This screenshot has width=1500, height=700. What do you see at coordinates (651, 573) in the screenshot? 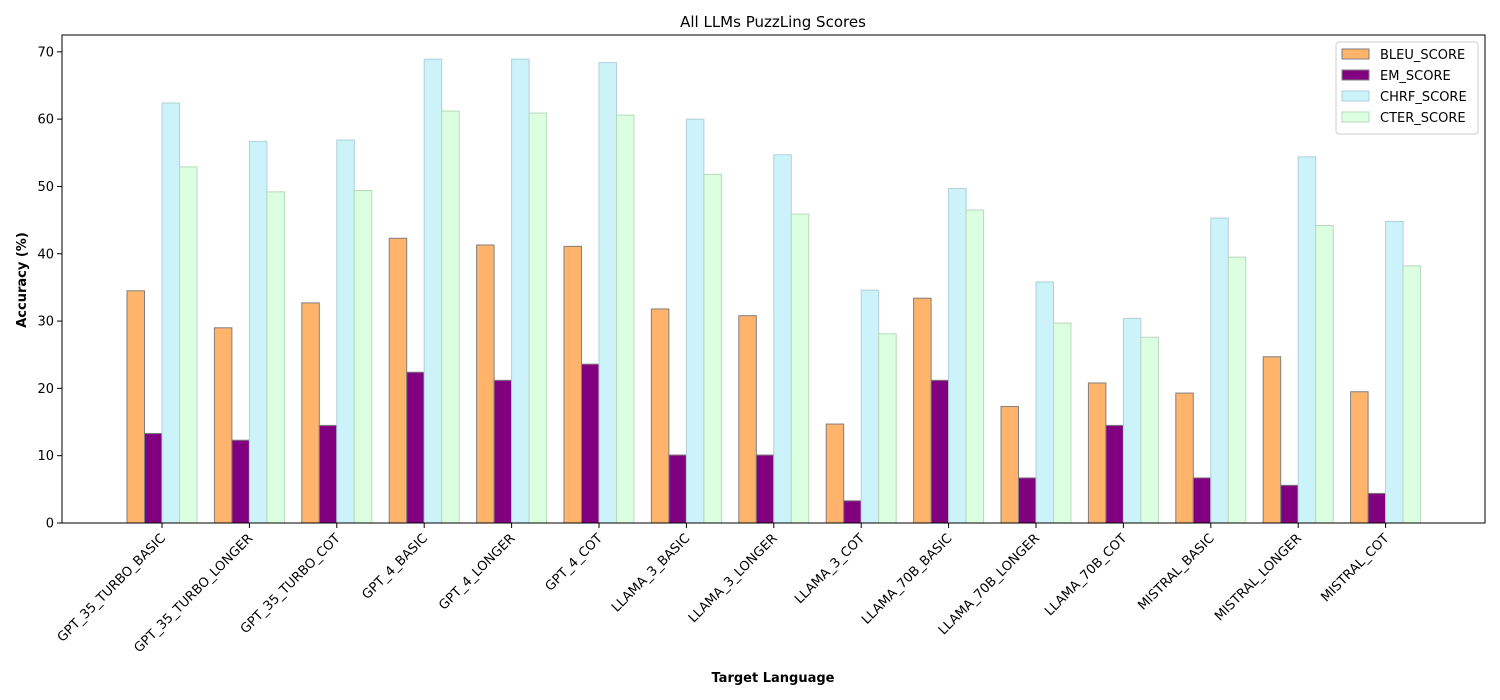
I see `x-tick-label: LLAMA_3_BASIC` at bounding box center [651, 573].